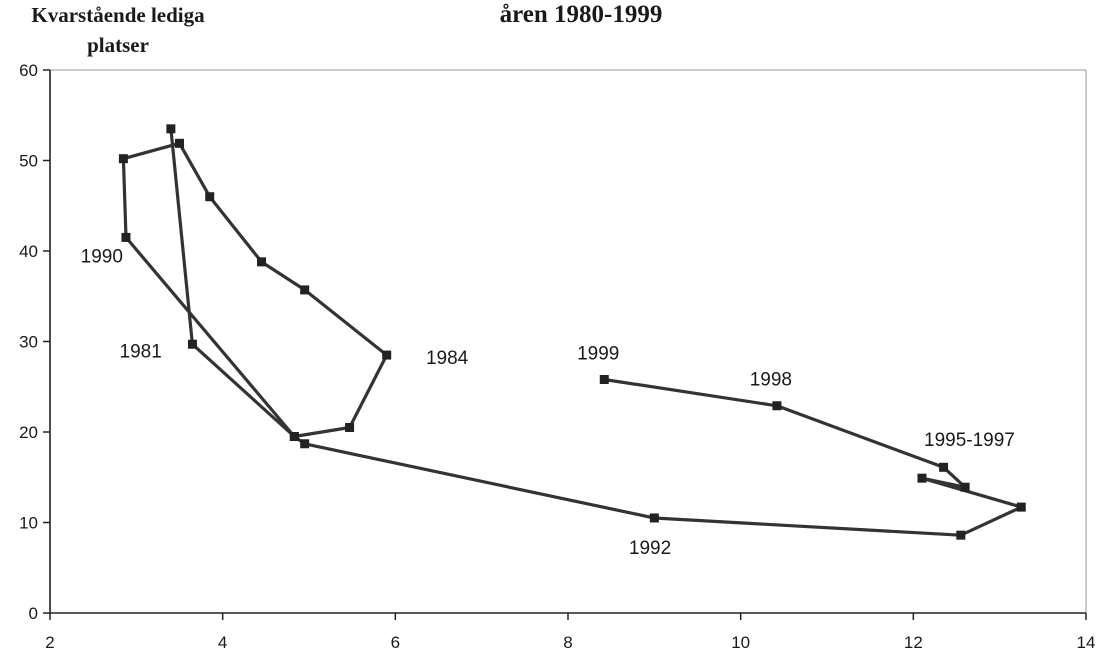 Image resolution: width=1096 pixels, height=652 pixels. Describe the element at coordinates (102, 257) in the screenshot. I see `year-annotation: 1990` at that location.